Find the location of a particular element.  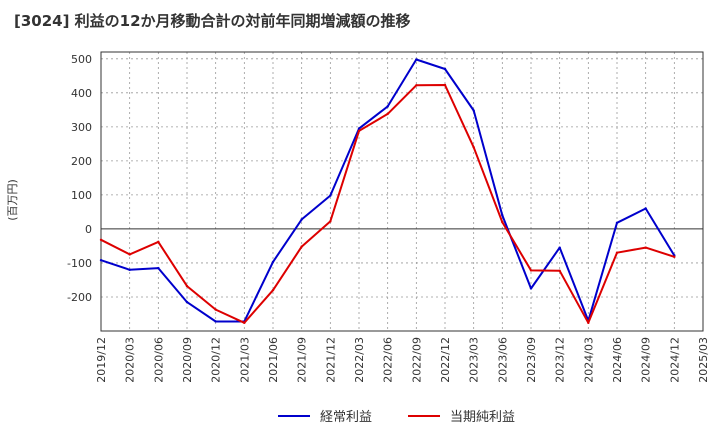

x-tick-label: 2022/09 is located at coordinates (416, 360).